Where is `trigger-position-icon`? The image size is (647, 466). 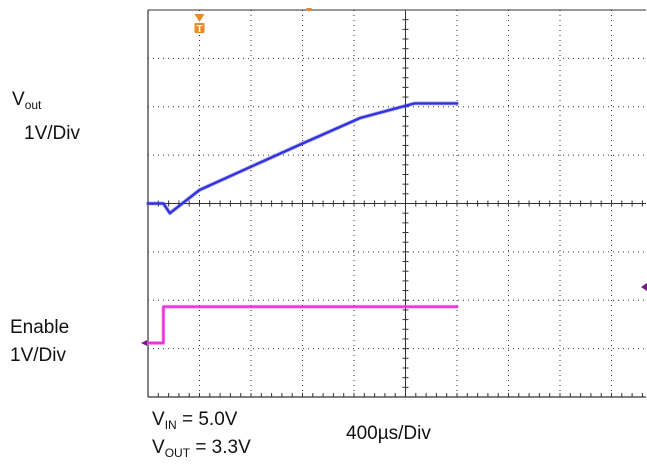 trigger-position-icon is located at coordinates (199, 18).